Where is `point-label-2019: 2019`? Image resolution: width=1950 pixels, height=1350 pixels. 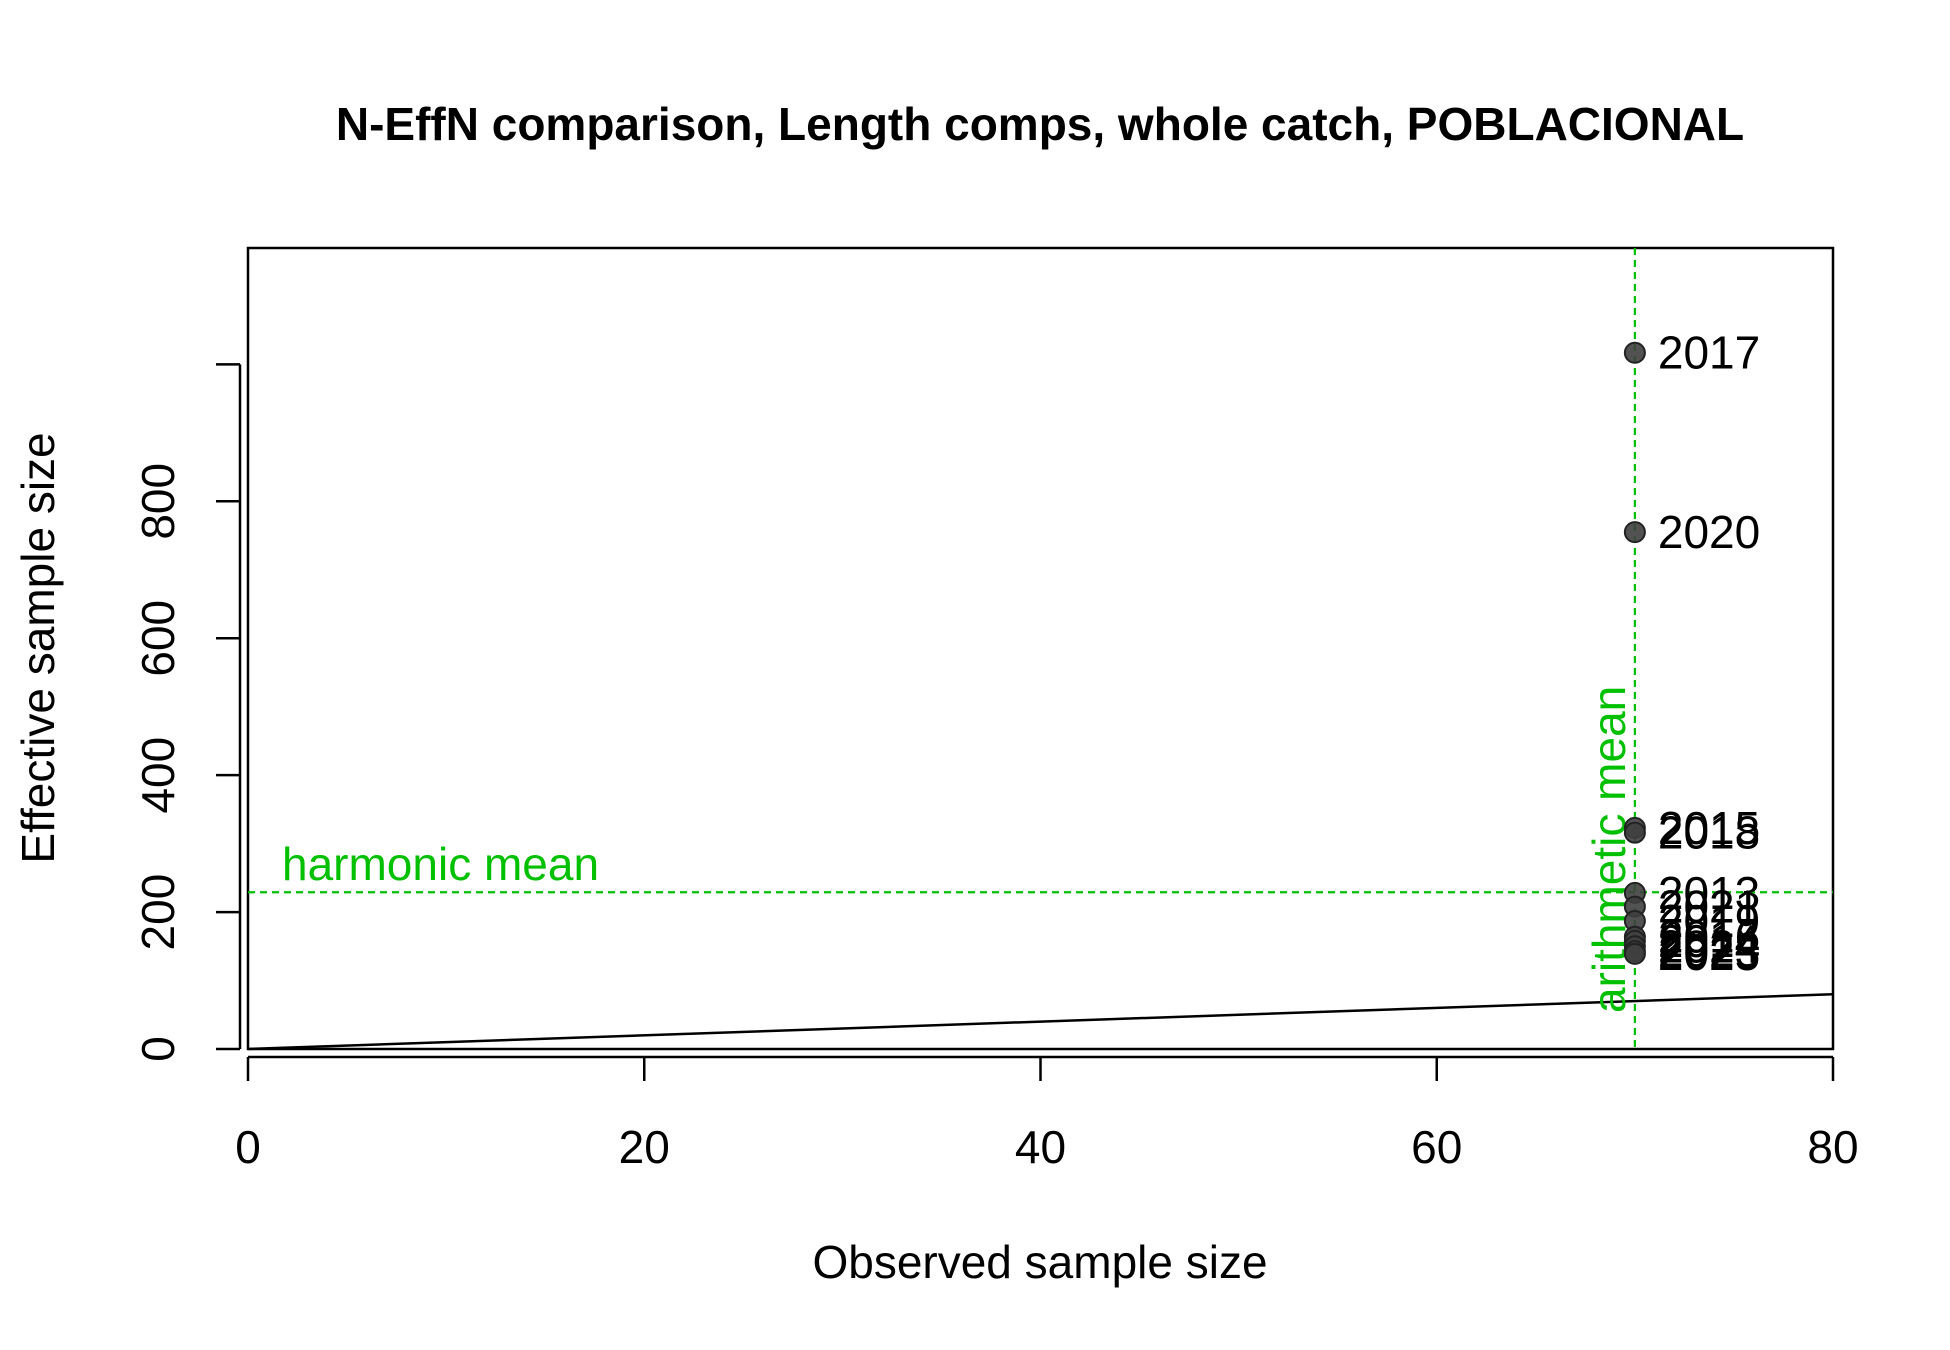 point-label-2019: 2019 is located at coordinates (1709, 921).